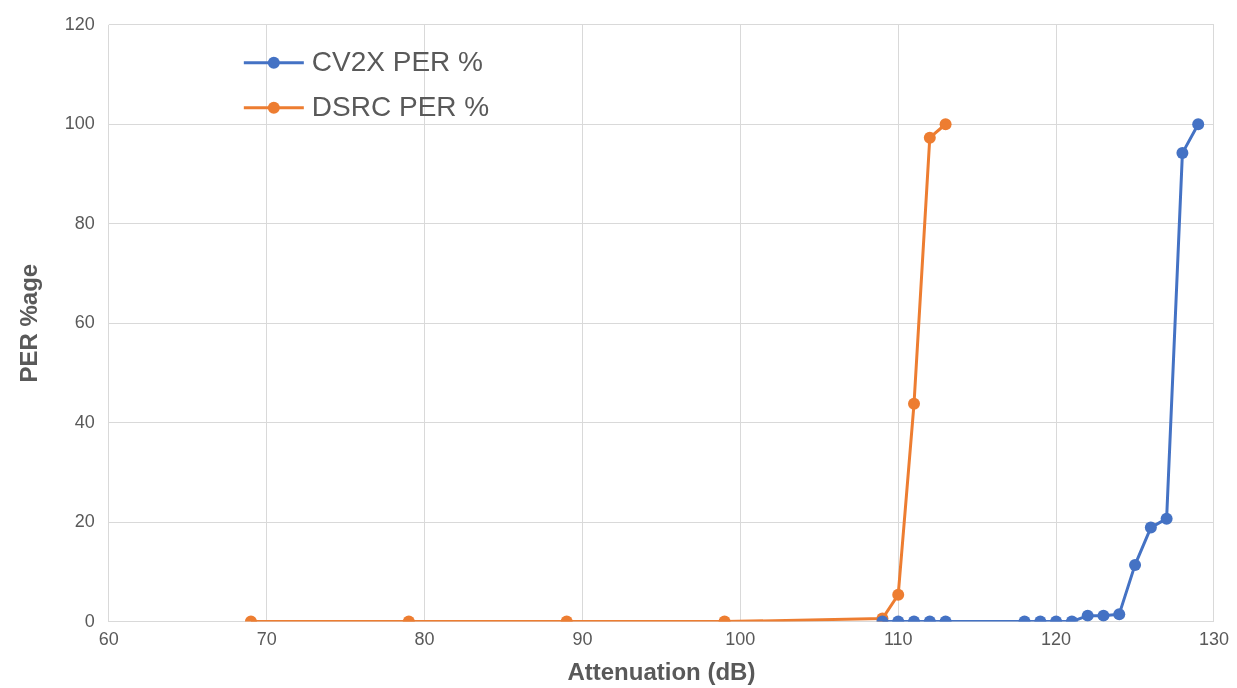  I want to click on x-tick-label: 130, so click(1214, 639).